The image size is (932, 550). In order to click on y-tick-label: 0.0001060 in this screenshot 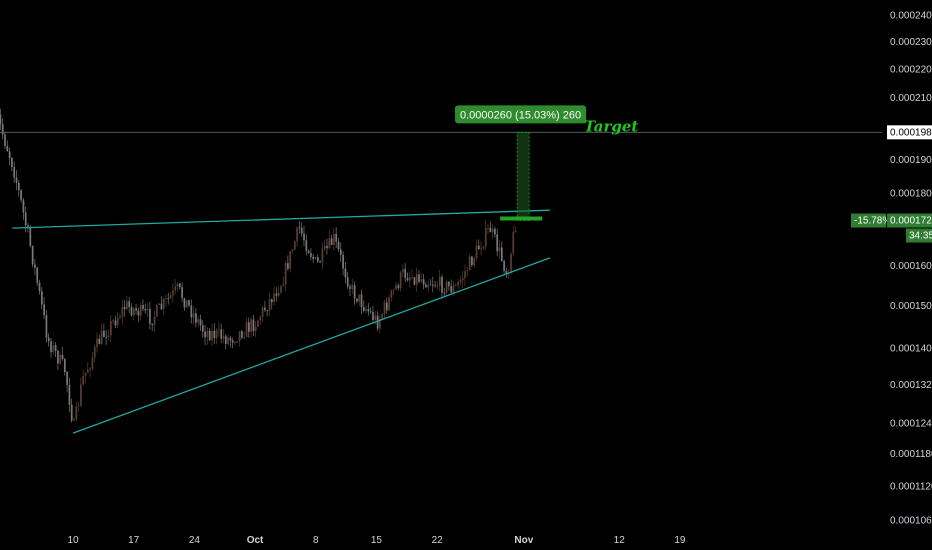, I will do `click(911, 521)`.